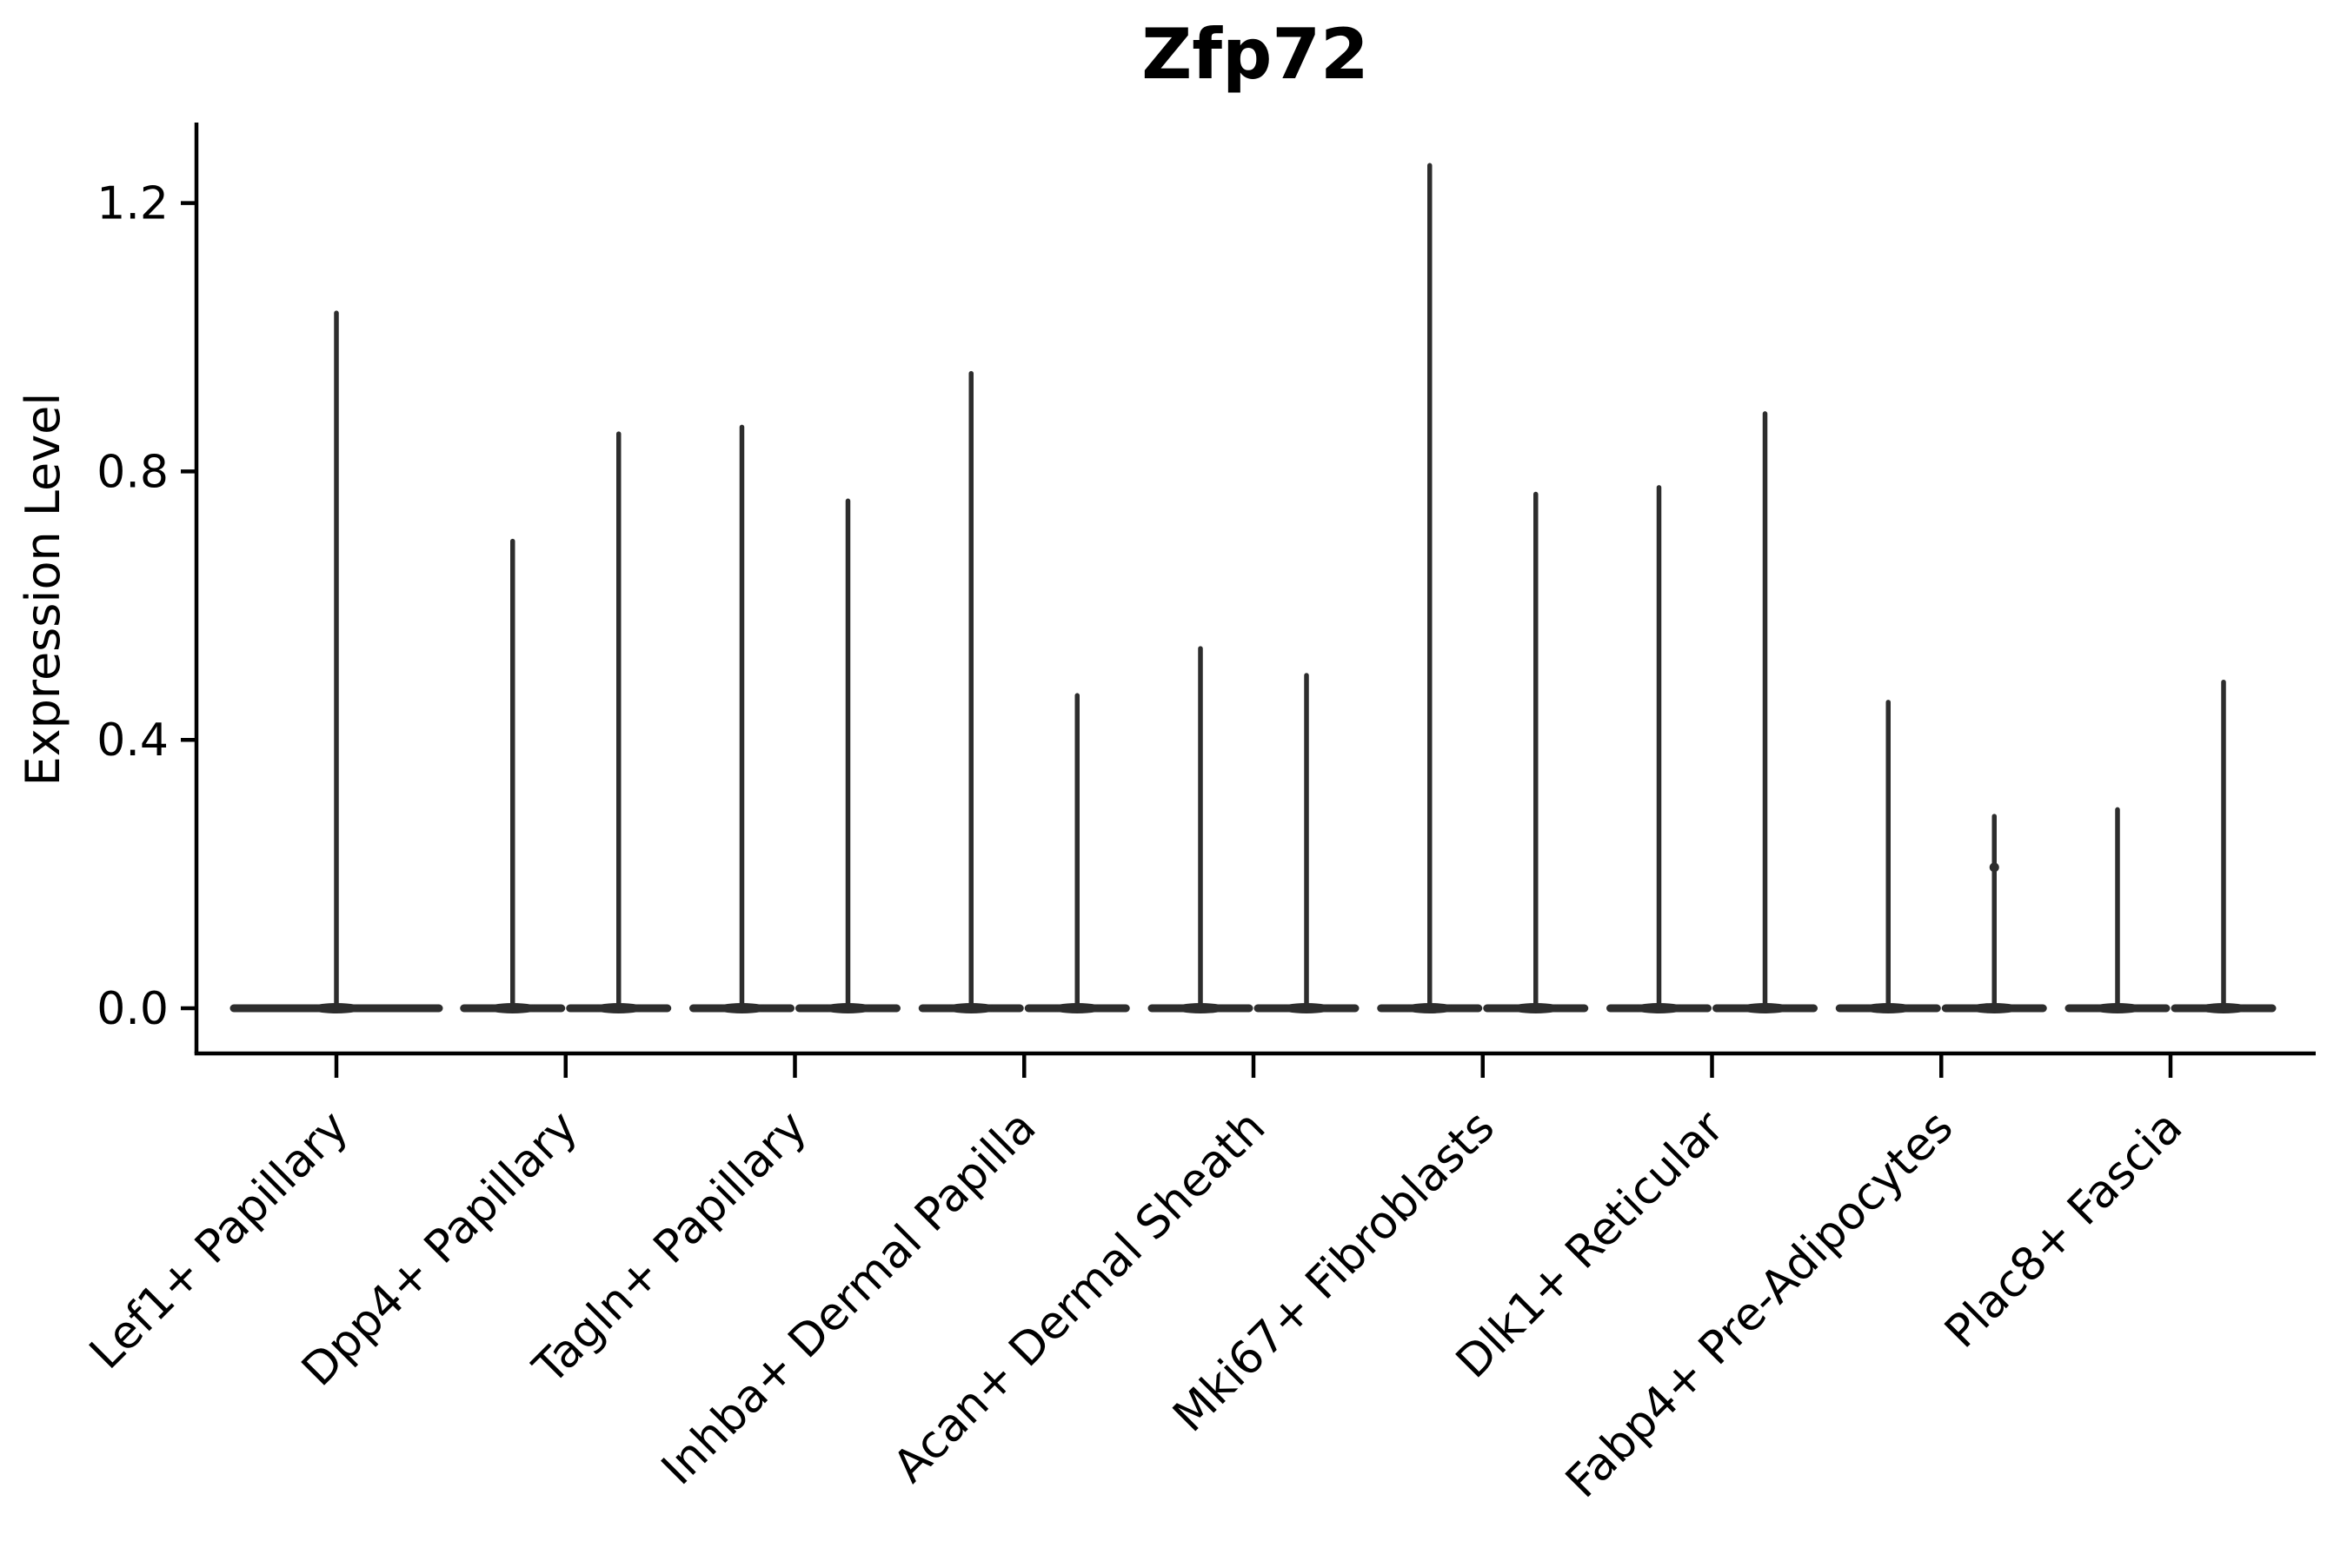  I want to click on y-axis-label: Expression Level, so click(43, 590).